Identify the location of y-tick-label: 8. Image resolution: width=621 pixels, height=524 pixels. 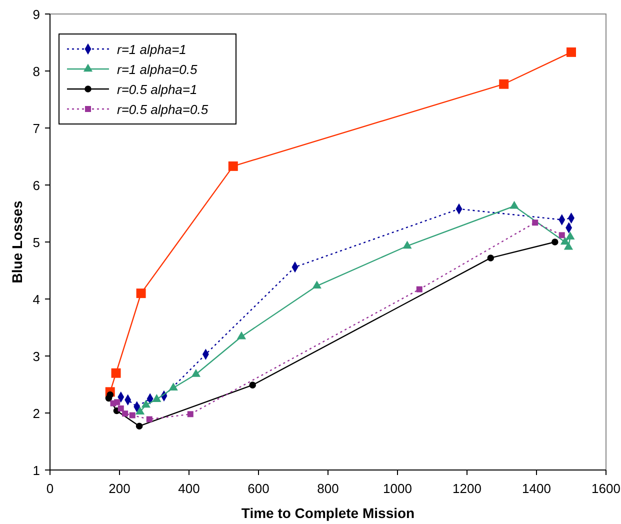
(36, 71).